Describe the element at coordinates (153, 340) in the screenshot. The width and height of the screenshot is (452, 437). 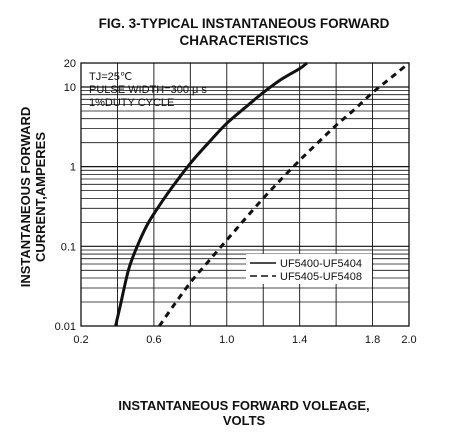
I see `x-tick-label: 0.6` at that location.